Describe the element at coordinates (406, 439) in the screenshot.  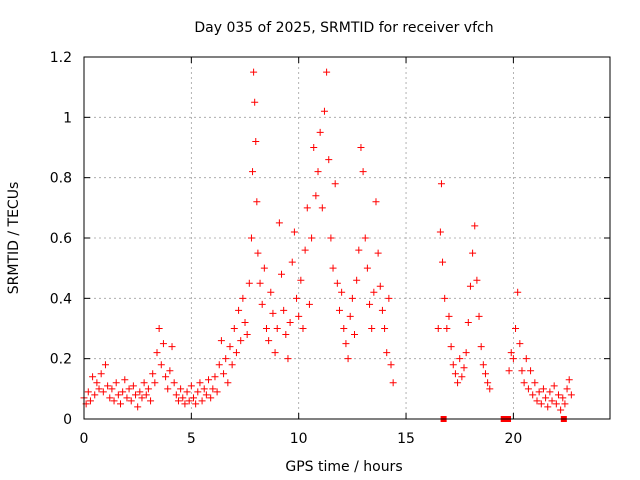
I see `x-tick-label: 15` at that location.